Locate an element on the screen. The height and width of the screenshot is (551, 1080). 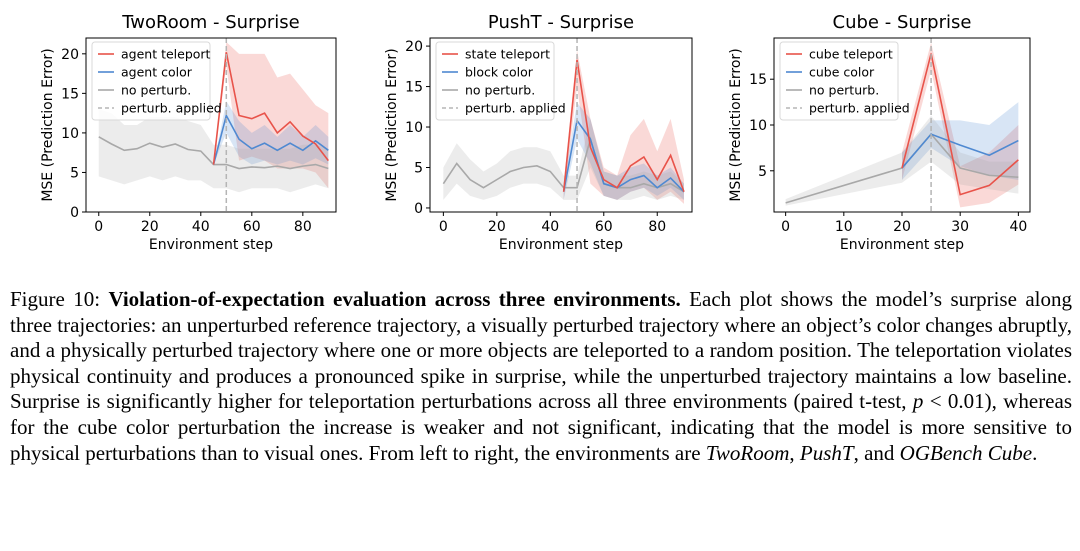
confidence-band-agent-teleport is located at coordinates (271, 115).